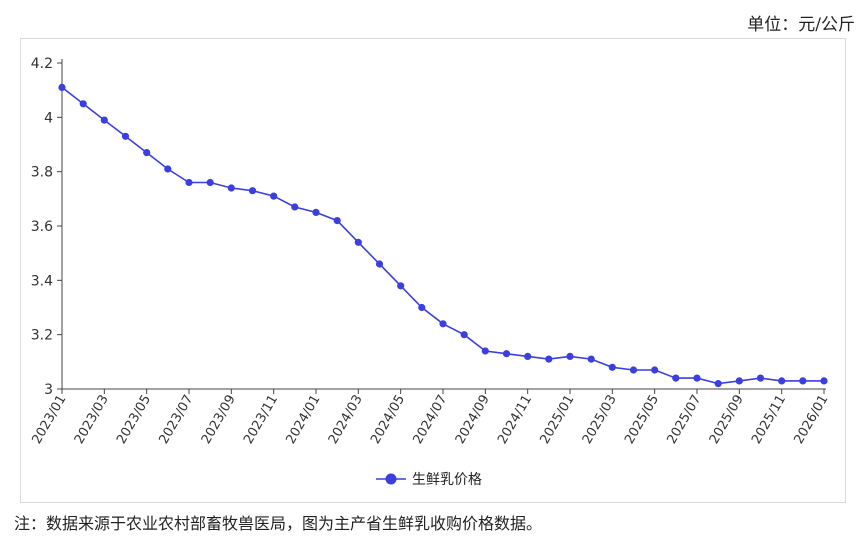 The image size is (867, 537). Describe the element at coordinates (473, 420) in the screenshot. I see `x-tick-label: 2024/09` at that location.